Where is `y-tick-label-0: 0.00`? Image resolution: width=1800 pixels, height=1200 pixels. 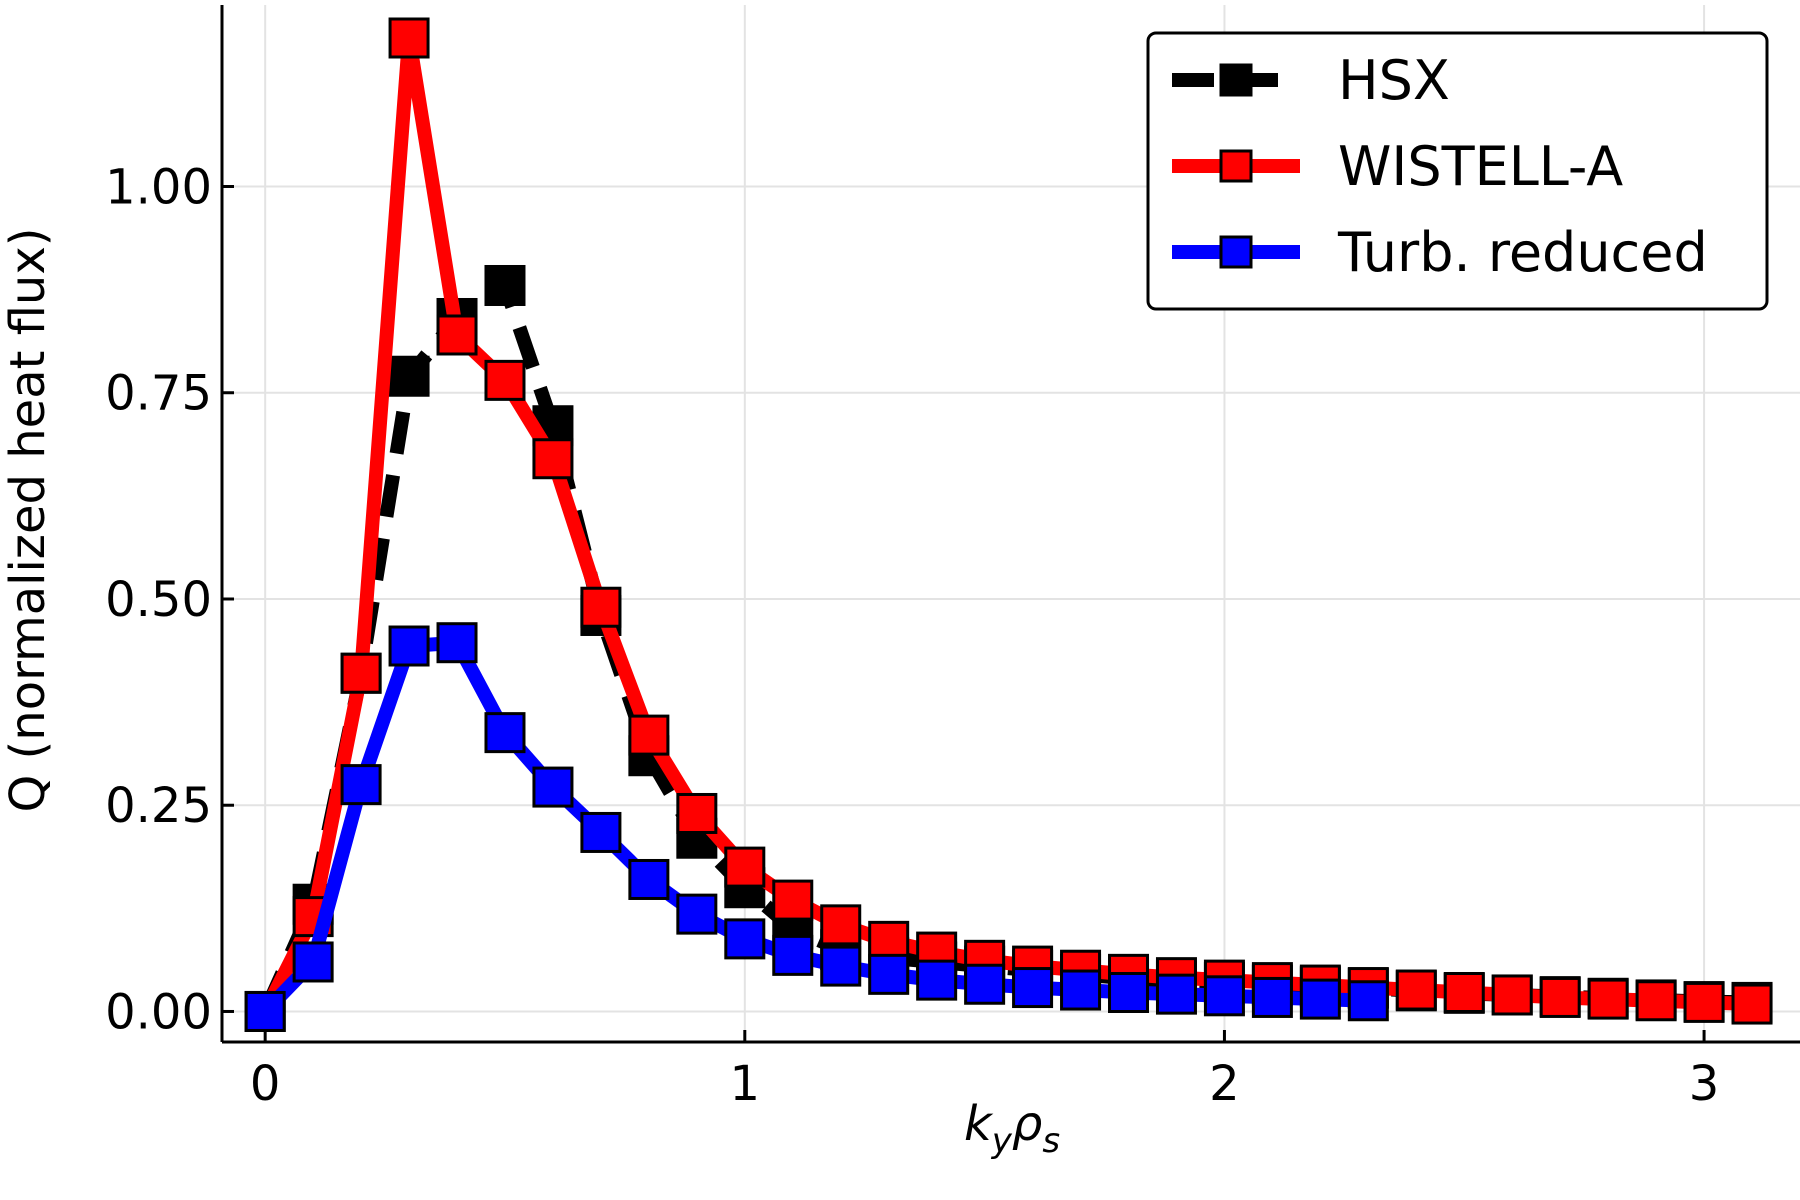
y-tick-label-0: 0.00 is located at coordinates (158, 1012).